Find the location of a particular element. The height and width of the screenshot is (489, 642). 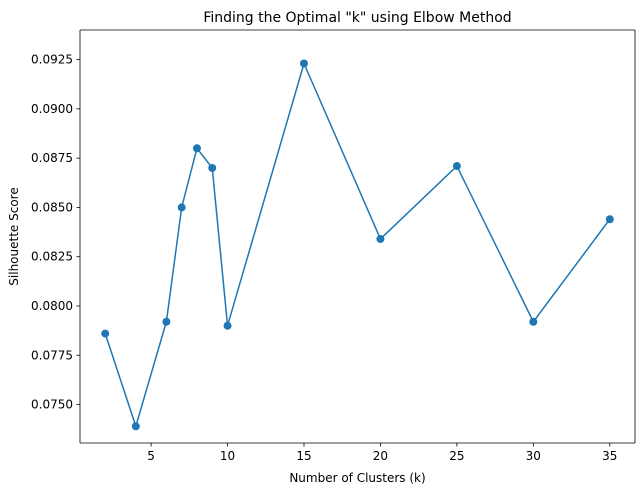

x-tick-label: 25 is located at coordinates (456, 456).